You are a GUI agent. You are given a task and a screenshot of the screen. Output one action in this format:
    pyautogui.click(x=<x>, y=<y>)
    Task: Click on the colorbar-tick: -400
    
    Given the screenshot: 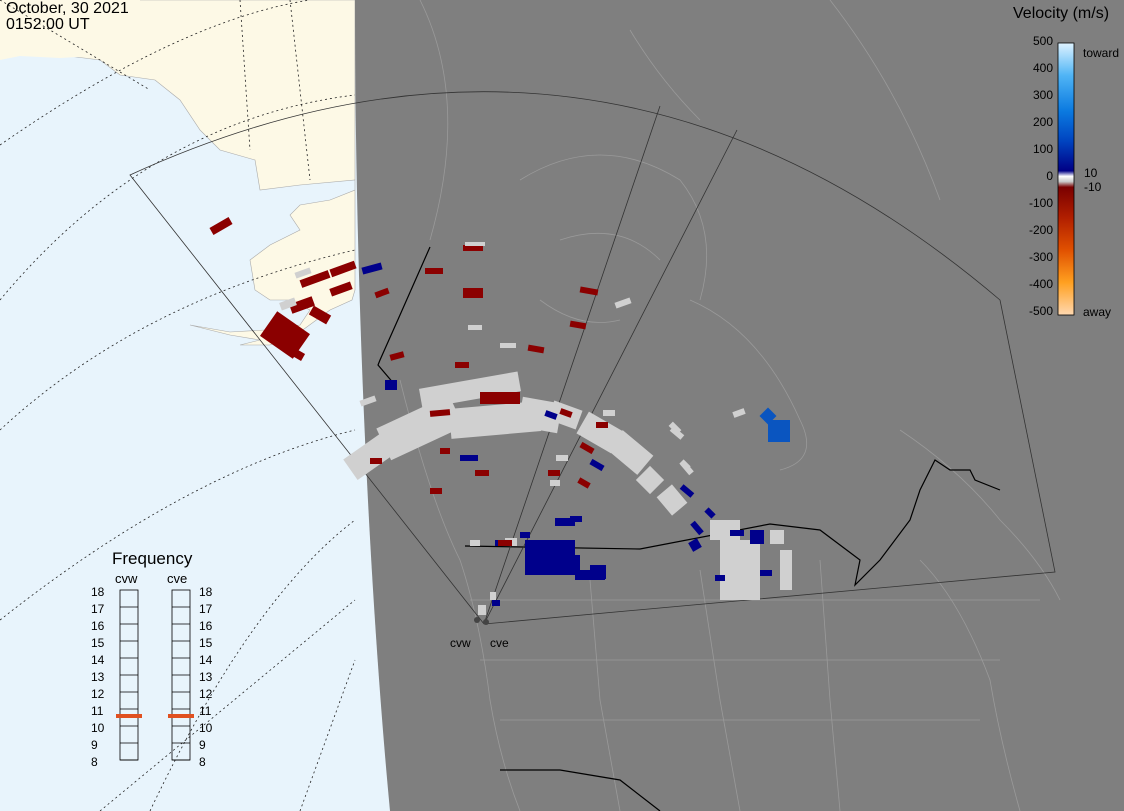 What is the action you would take?
    pyautogui.click(x=1040, y=284)
    